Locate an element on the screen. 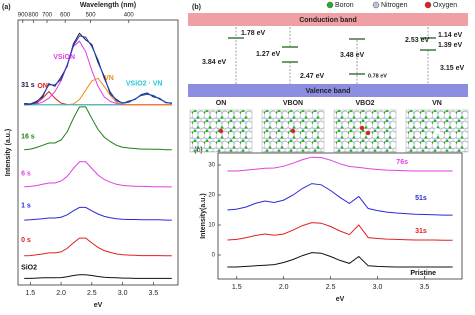 This screenshot has width=475, height=315. defect-label: ON is located at coordinates (221, 103).